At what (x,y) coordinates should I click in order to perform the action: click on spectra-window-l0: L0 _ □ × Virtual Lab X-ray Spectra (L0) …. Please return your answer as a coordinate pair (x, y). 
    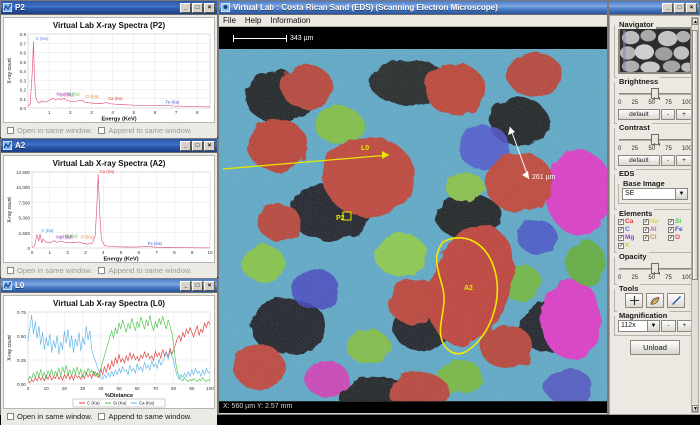
    Looking at the image, I should click on (109, 351).